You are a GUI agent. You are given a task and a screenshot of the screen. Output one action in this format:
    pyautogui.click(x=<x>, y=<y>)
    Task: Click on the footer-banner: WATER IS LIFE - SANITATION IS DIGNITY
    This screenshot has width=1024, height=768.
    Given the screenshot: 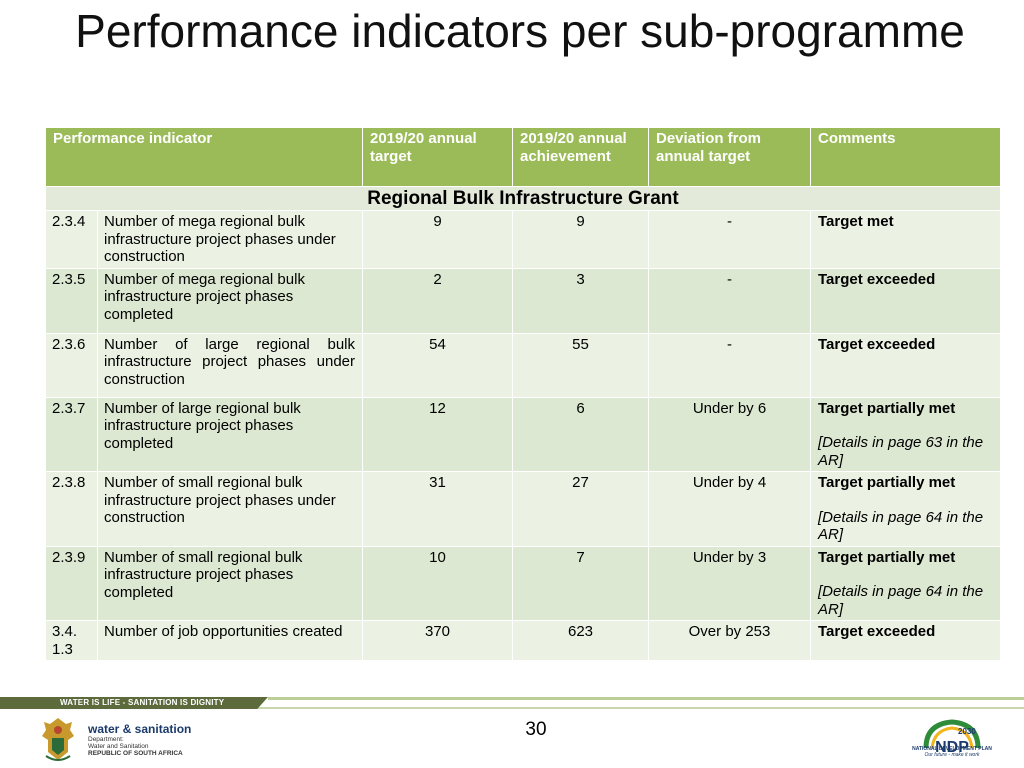 What is the action you would take?
    pyautogui.click(x=512, y=703)
    